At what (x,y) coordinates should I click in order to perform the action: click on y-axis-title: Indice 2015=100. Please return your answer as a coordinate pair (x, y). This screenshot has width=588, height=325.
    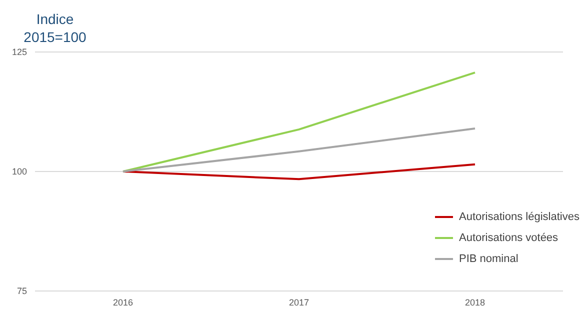
    Looking at the image, I should click on (55, 28).